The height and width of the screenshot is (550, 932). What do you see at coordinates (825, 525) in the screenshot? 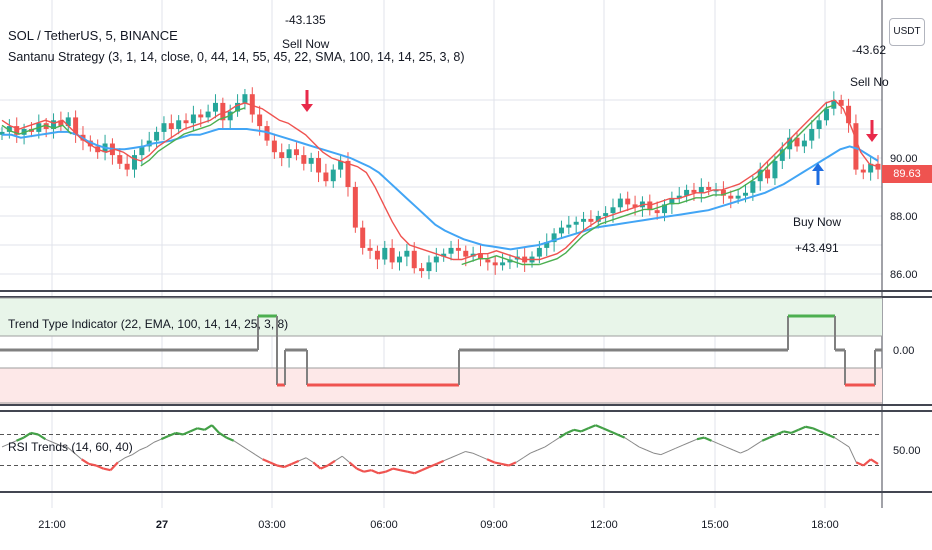
I see `time-tick-label: 18:00` at bounding box center [825, 525].